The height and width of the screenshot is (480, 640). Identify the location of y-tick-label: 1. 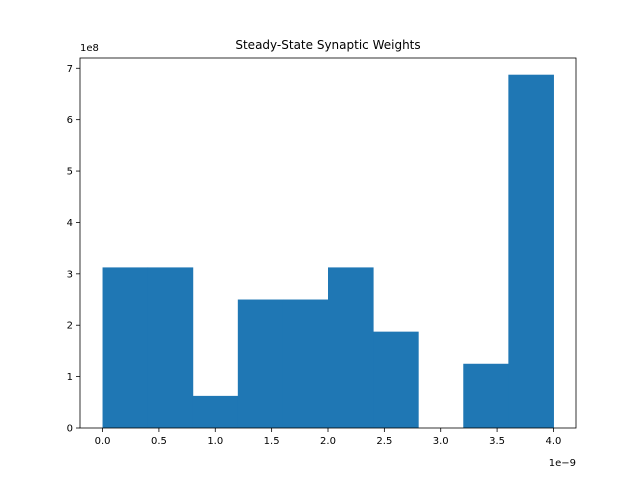
(70, 377).